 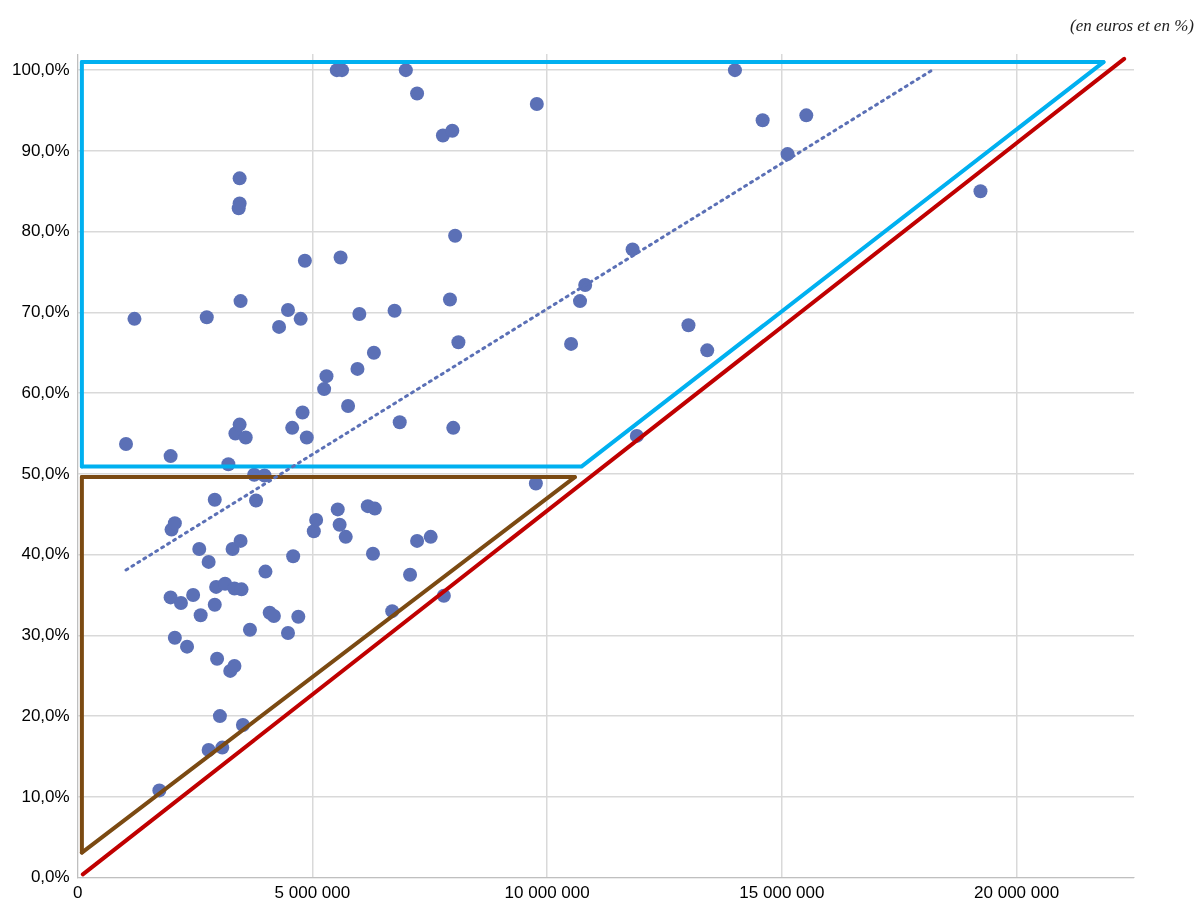 I want to click on x-tick-label: 5 000 000, so click(x=312, y=893).